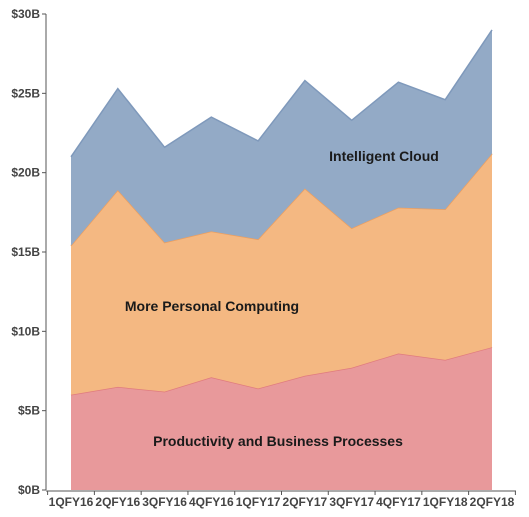 Image resolution: width=529 pixels, height=517 pixels. I want to click on x-tick-label: 2QFY17, so click(305, 502).